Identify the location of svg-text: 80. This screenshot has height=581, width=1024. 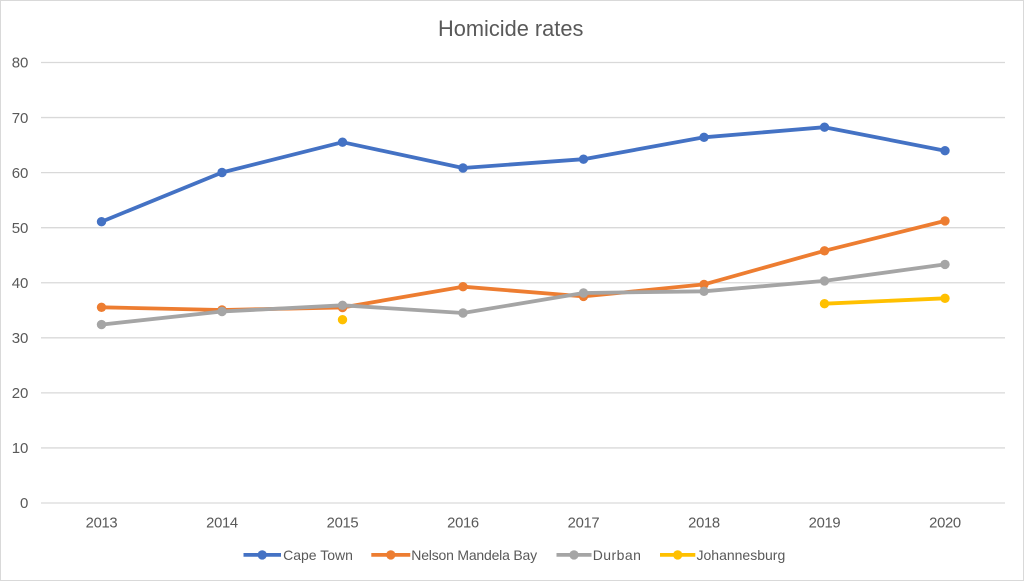
(20, 63).